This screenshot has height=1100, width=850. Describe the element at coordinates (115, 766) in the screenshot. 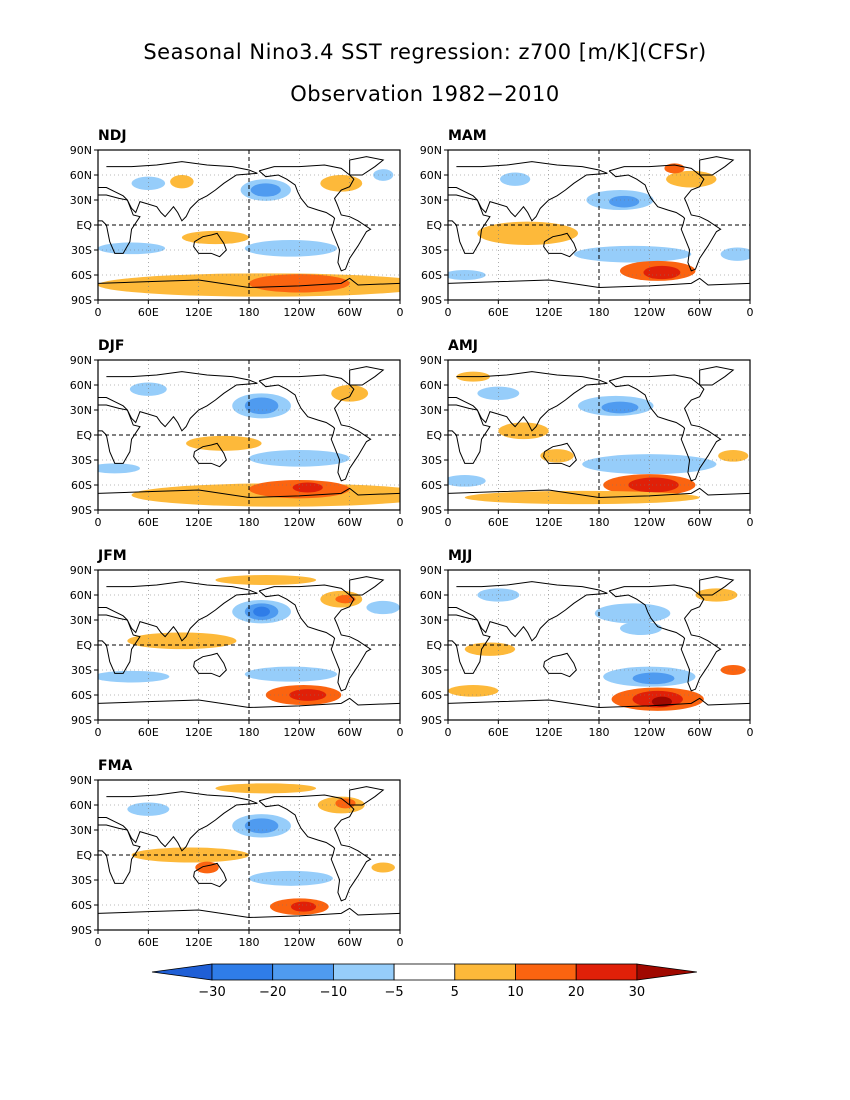

I see `panel-label: FMA` at that location.